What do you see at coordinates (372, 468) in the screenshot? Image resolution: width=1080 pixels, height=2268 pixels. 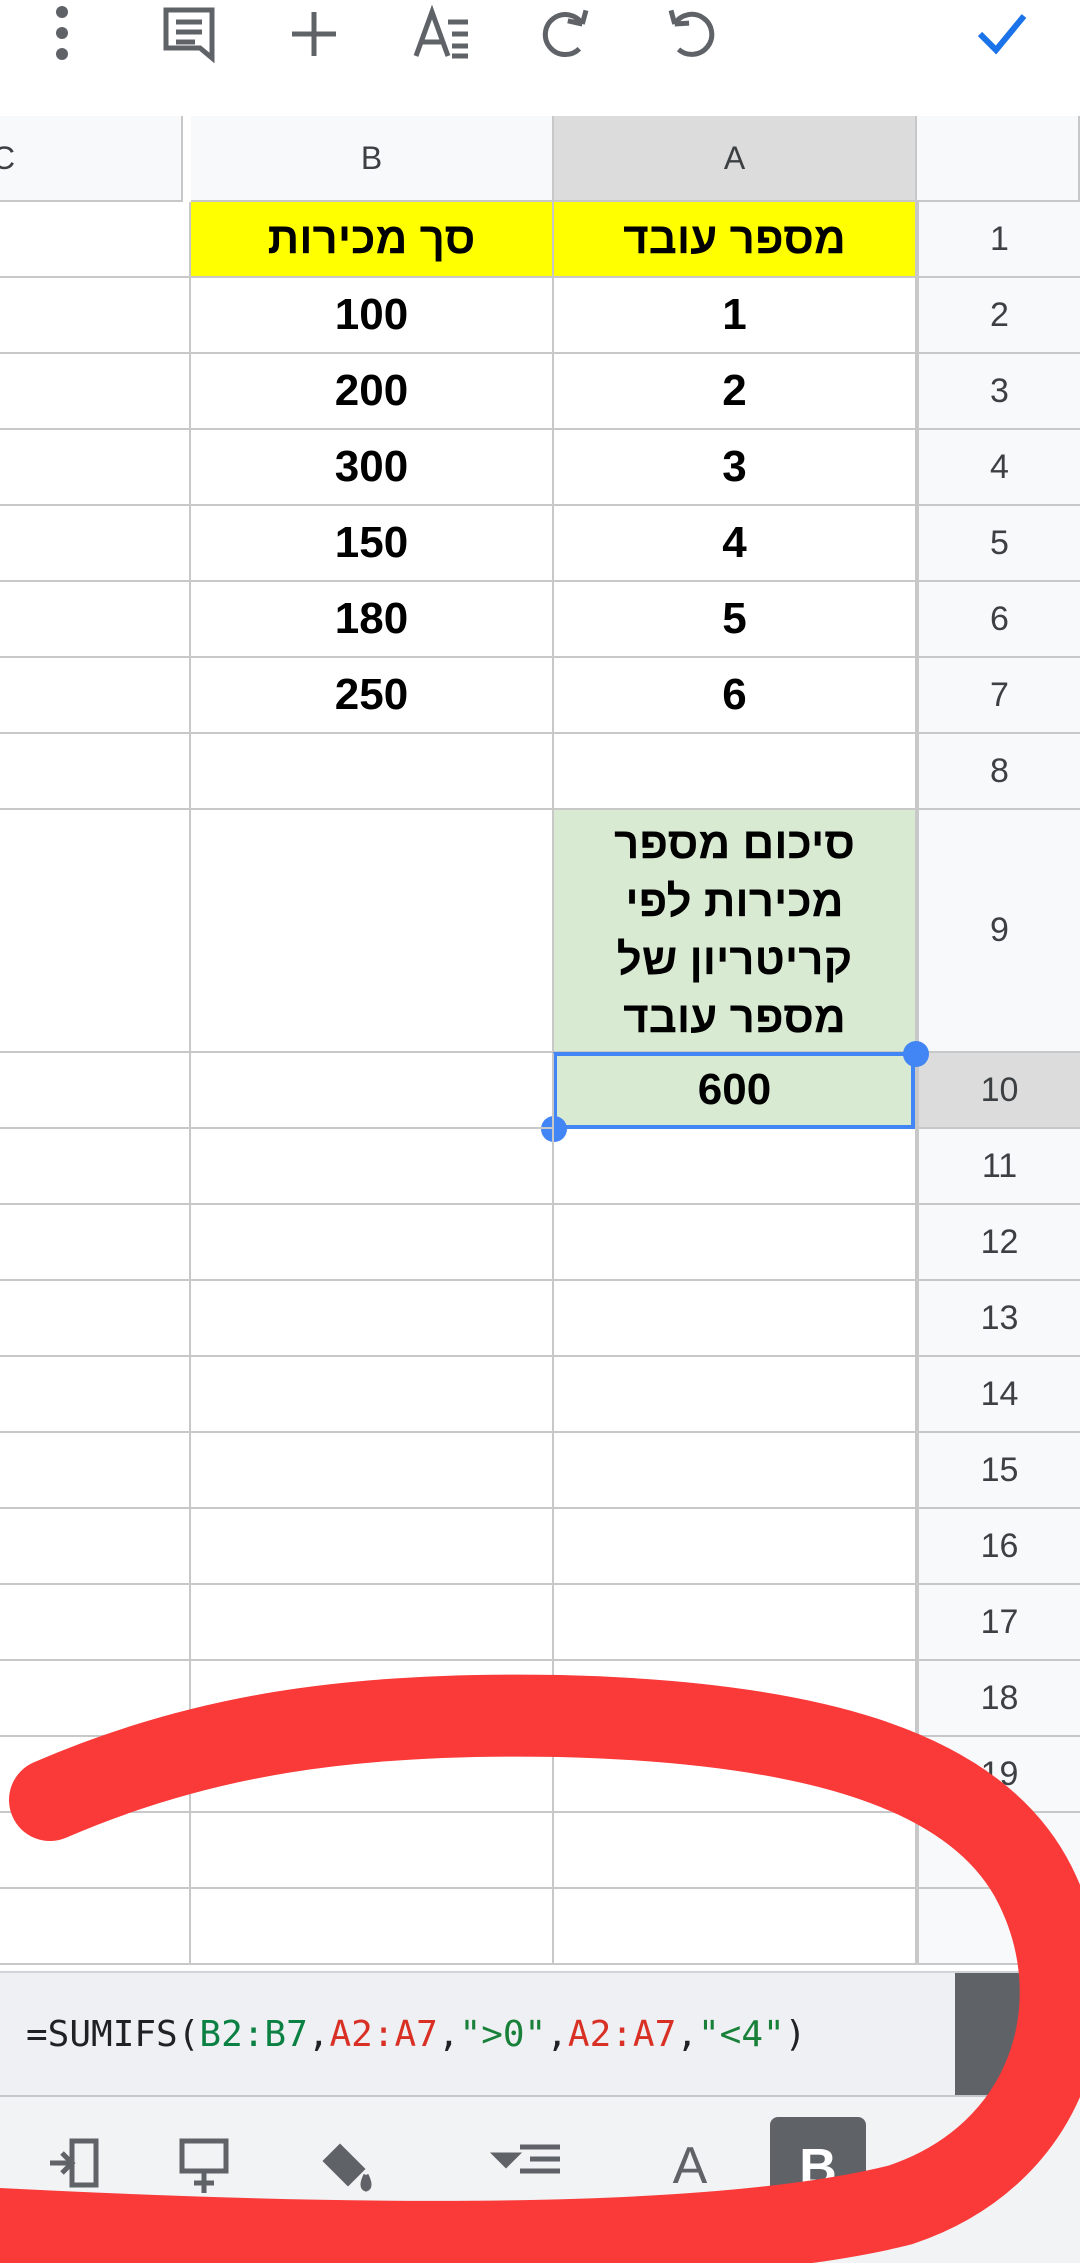 I see `cell: 300` at bounding box center [372, 468].